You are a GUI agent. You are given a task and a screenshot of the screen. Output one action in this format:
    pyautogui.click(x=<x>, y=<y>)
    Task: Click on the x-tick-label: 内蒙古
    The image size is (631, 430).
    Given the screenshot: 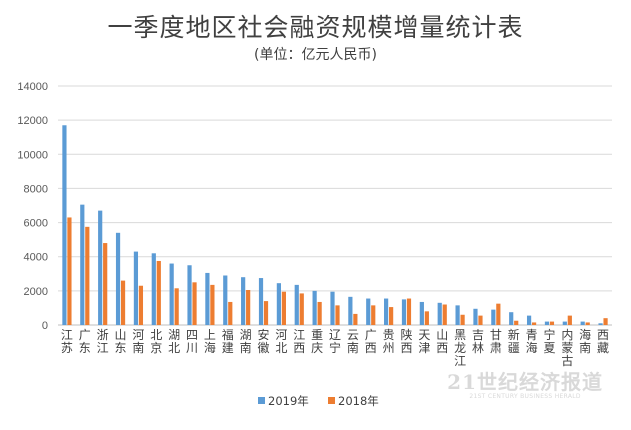 What is the action you would take?
    pyautogui.click(x=567, y=348)
    